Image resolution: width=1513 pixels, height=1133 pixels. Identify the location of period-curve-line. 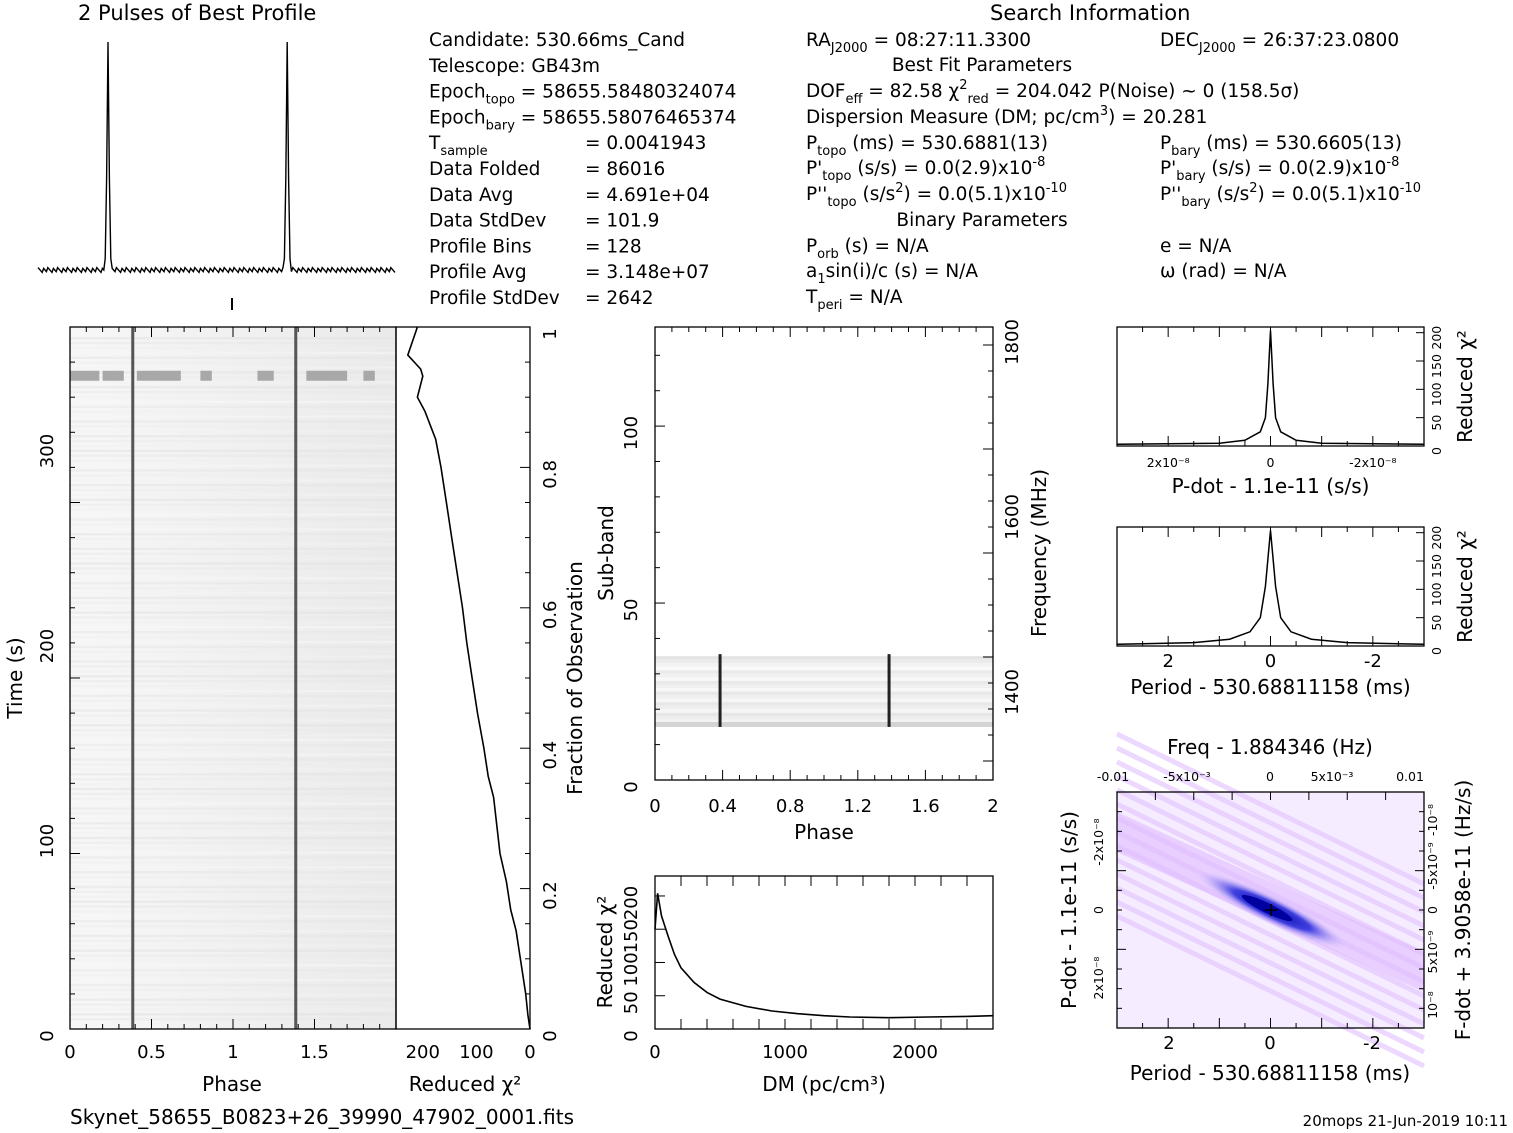
(1270, 588).